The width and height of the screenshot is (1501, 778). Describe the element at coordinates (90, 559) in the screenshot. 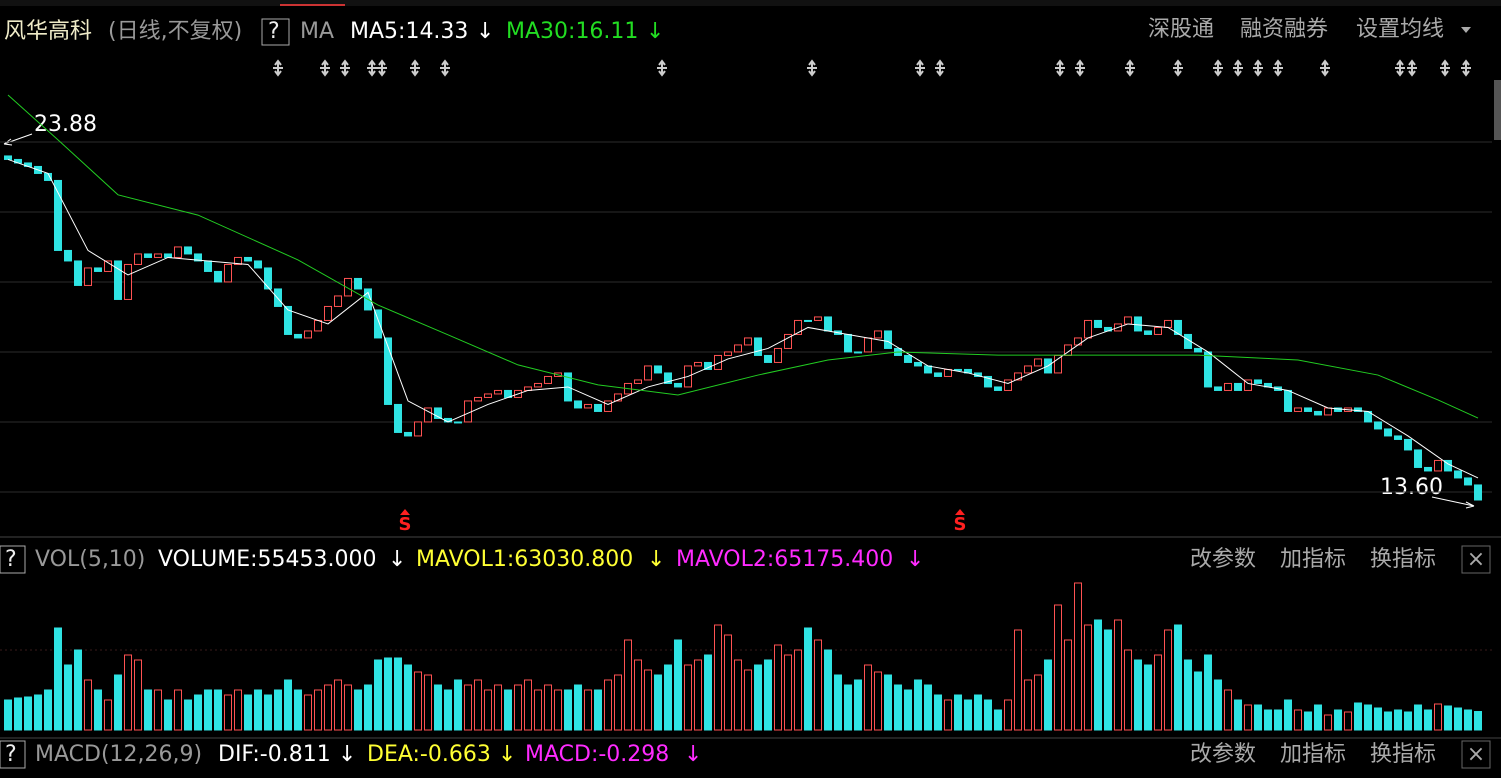

I see `vol-name: VOL(5,10)` at that location.